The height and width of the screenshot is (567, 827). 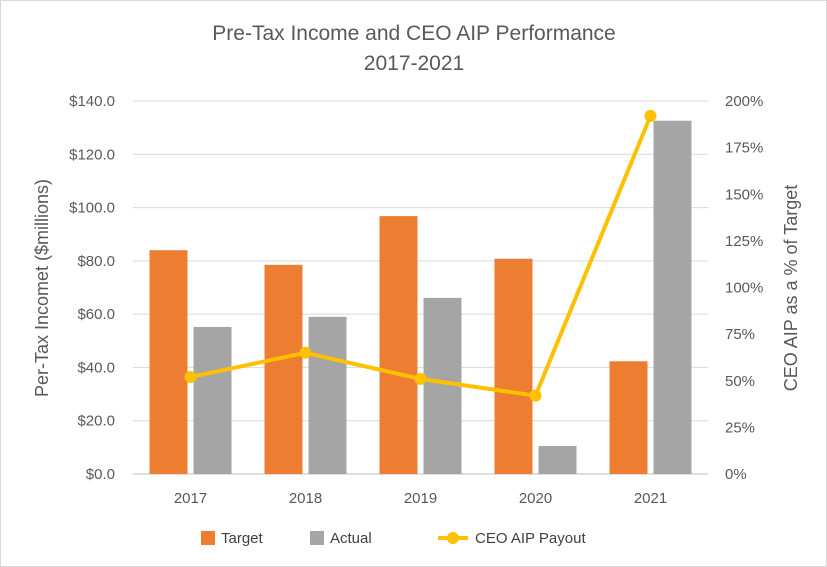 What do you see at coordinates (96, 367) in the screenshot?
I see `y-tick-label: $40.0` at bounding box center [96, 367].